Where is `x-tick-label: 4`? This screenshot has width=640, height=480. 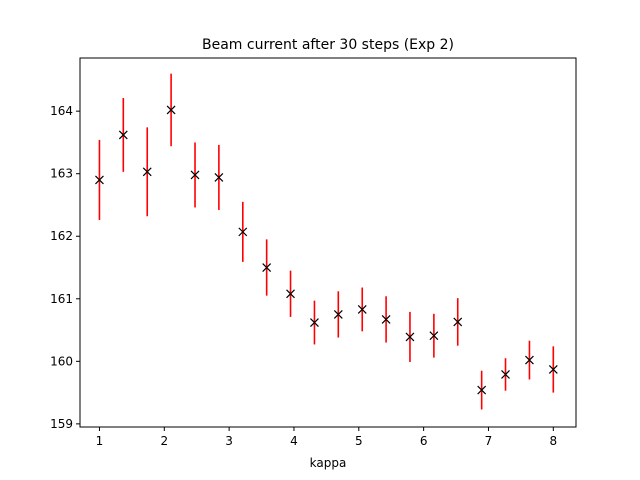
x-tick-label: 4 is located at coordinates (294, 441).